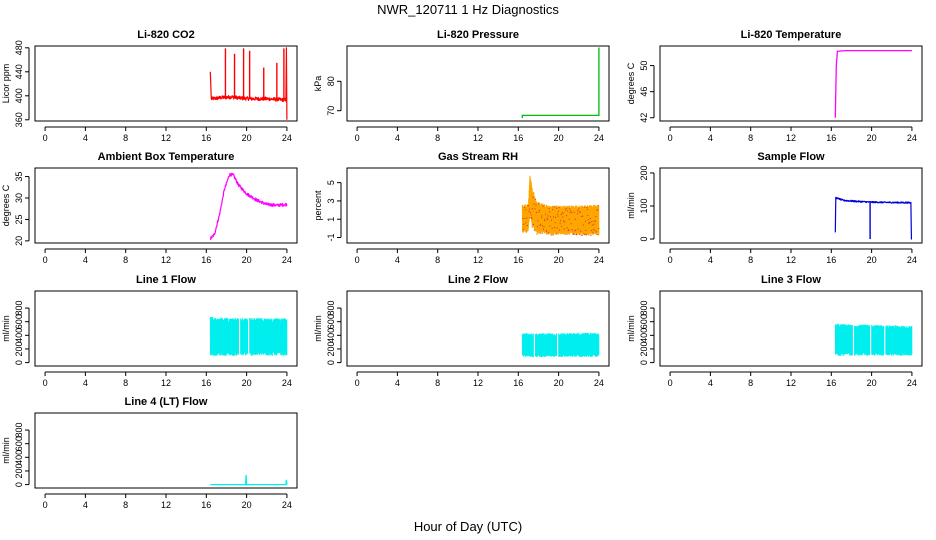  I want to click on y-tick-label: -1, so click(331, 238).